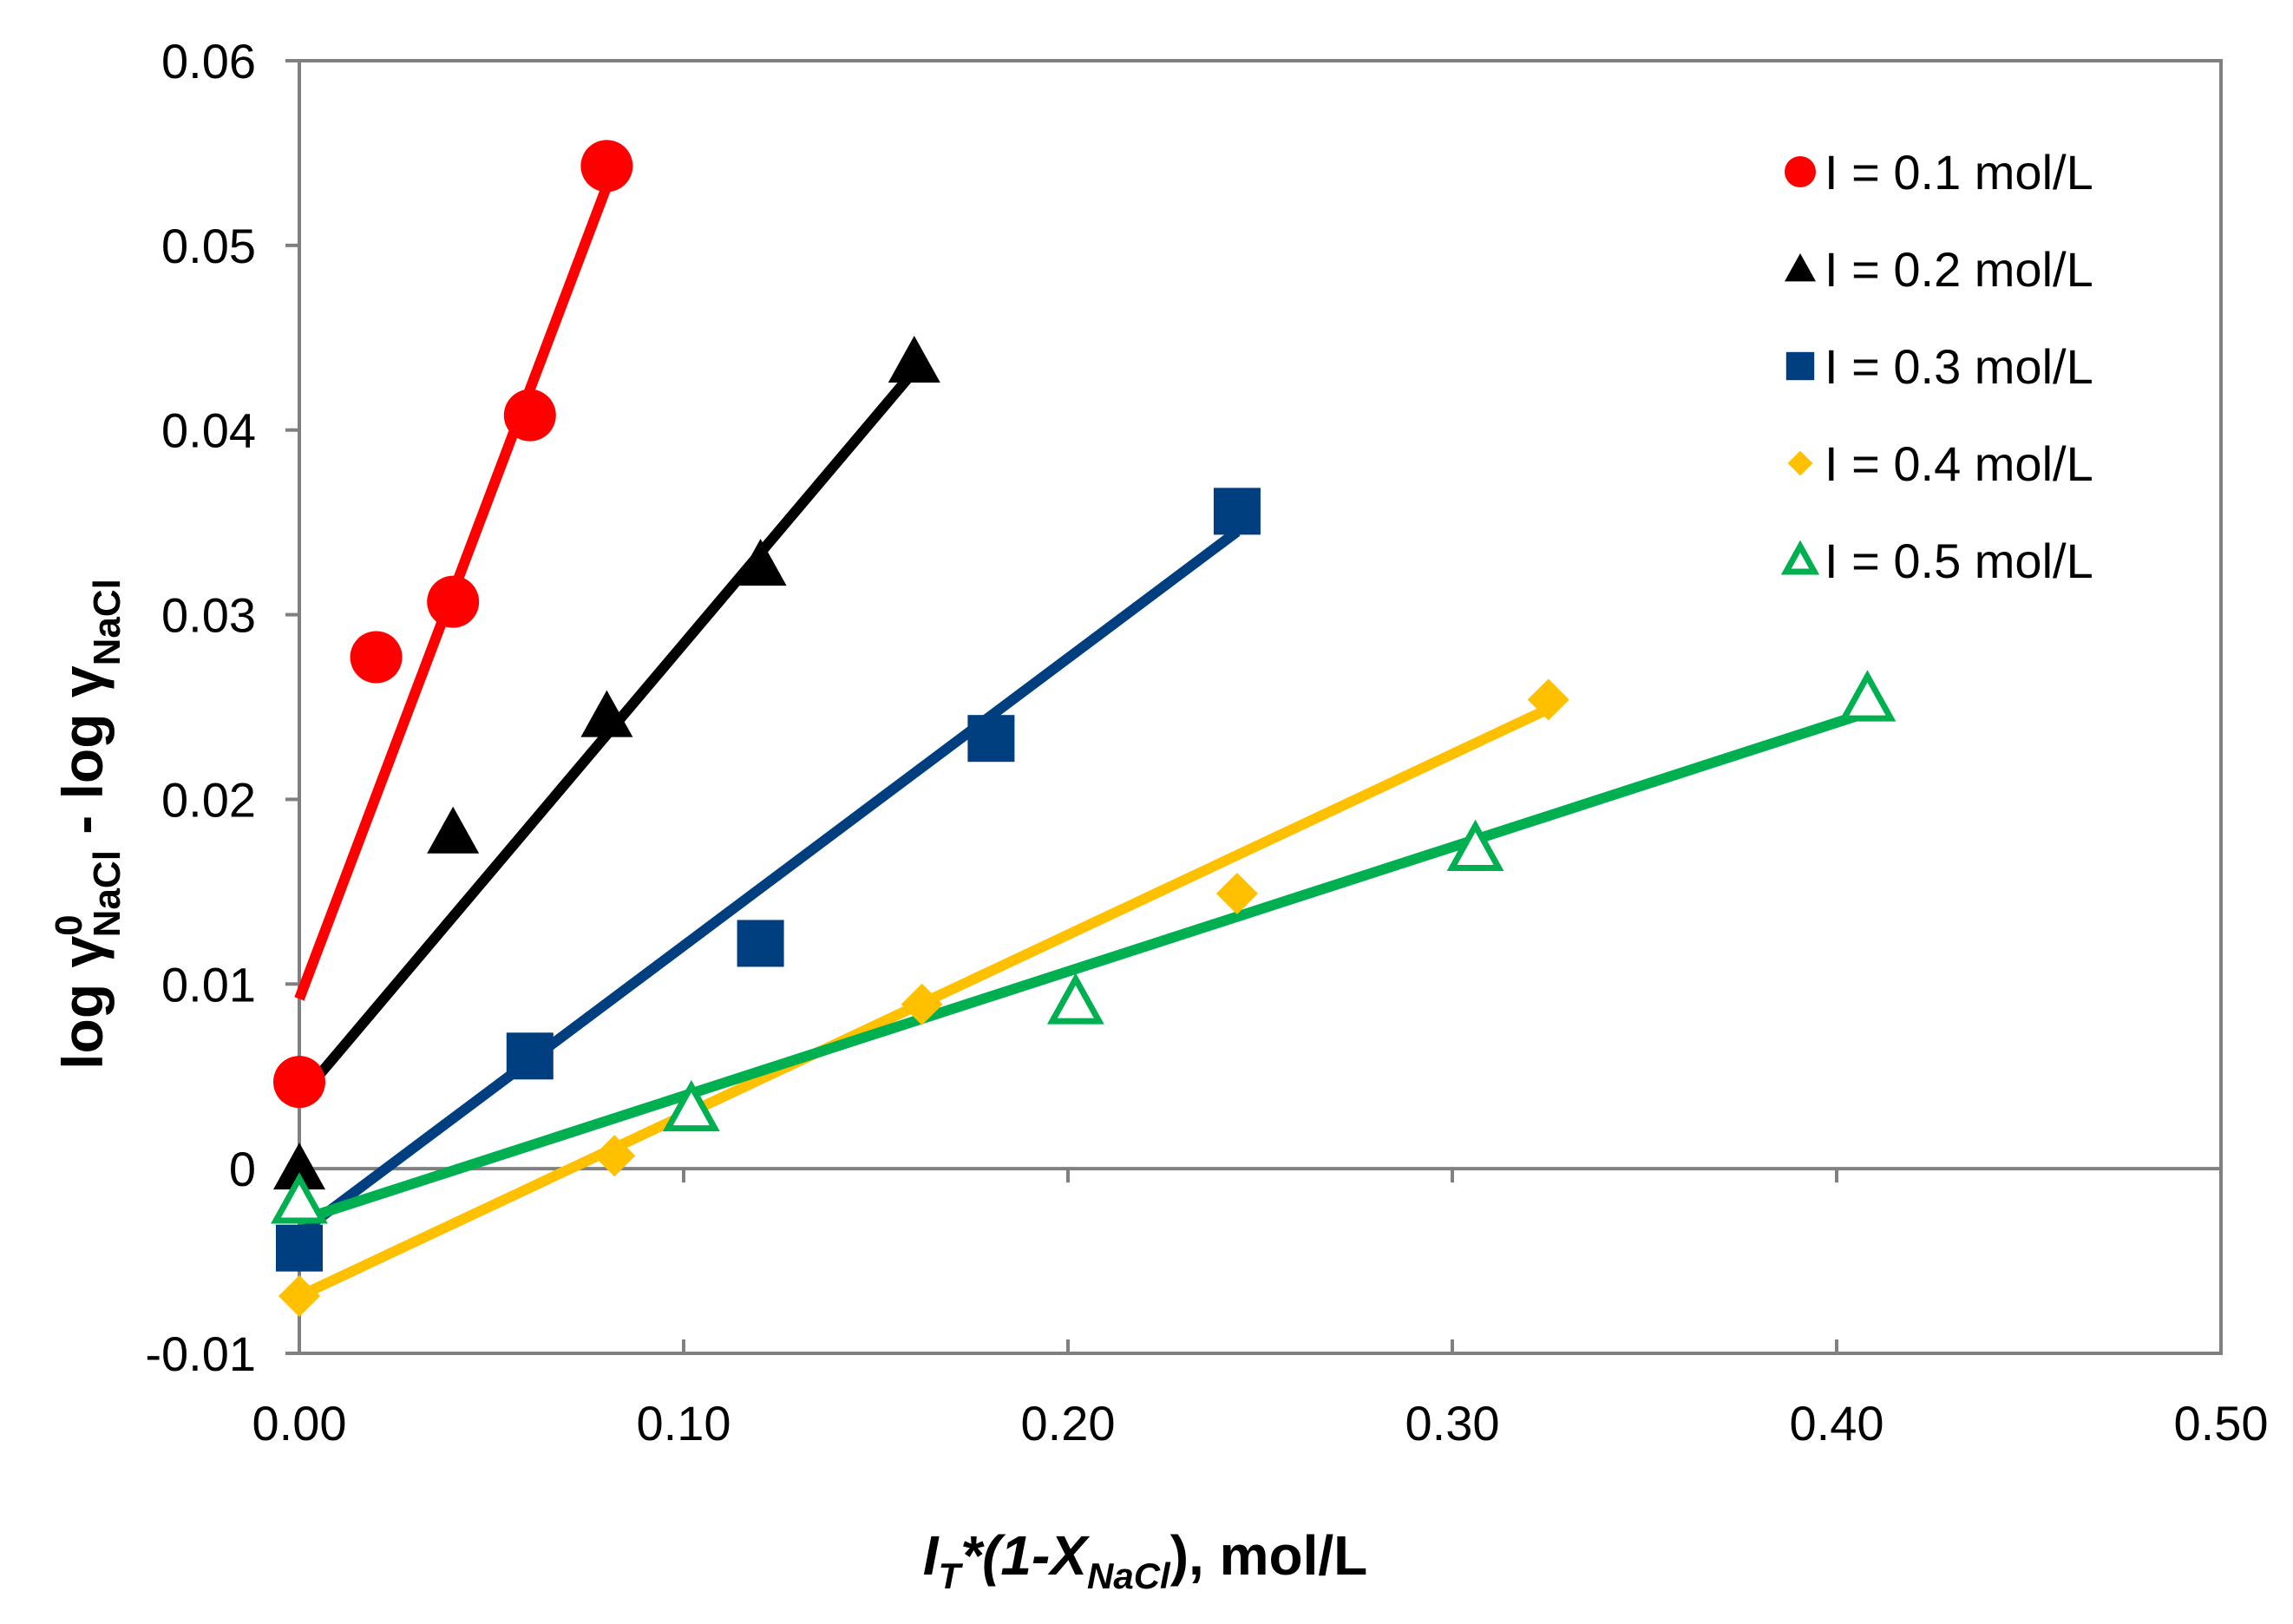  I want to click on legend-label: I = 0.4 mol/L, so click(1959, 463).